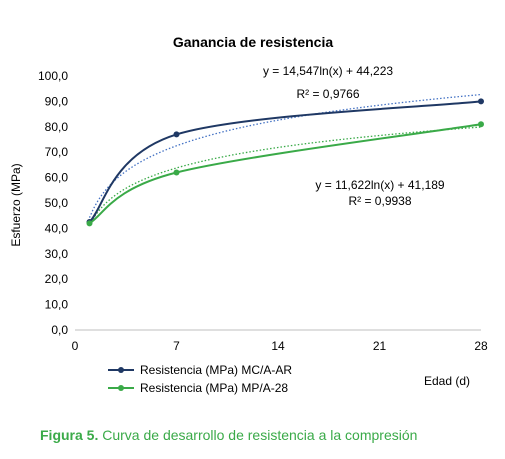 This screenshot has height=459, width=505. Describe the element at coordinates (380, 185) in the screenshot. I see `trendline-equation-2: y = 11,622ln(x) + 41,189` at that location.